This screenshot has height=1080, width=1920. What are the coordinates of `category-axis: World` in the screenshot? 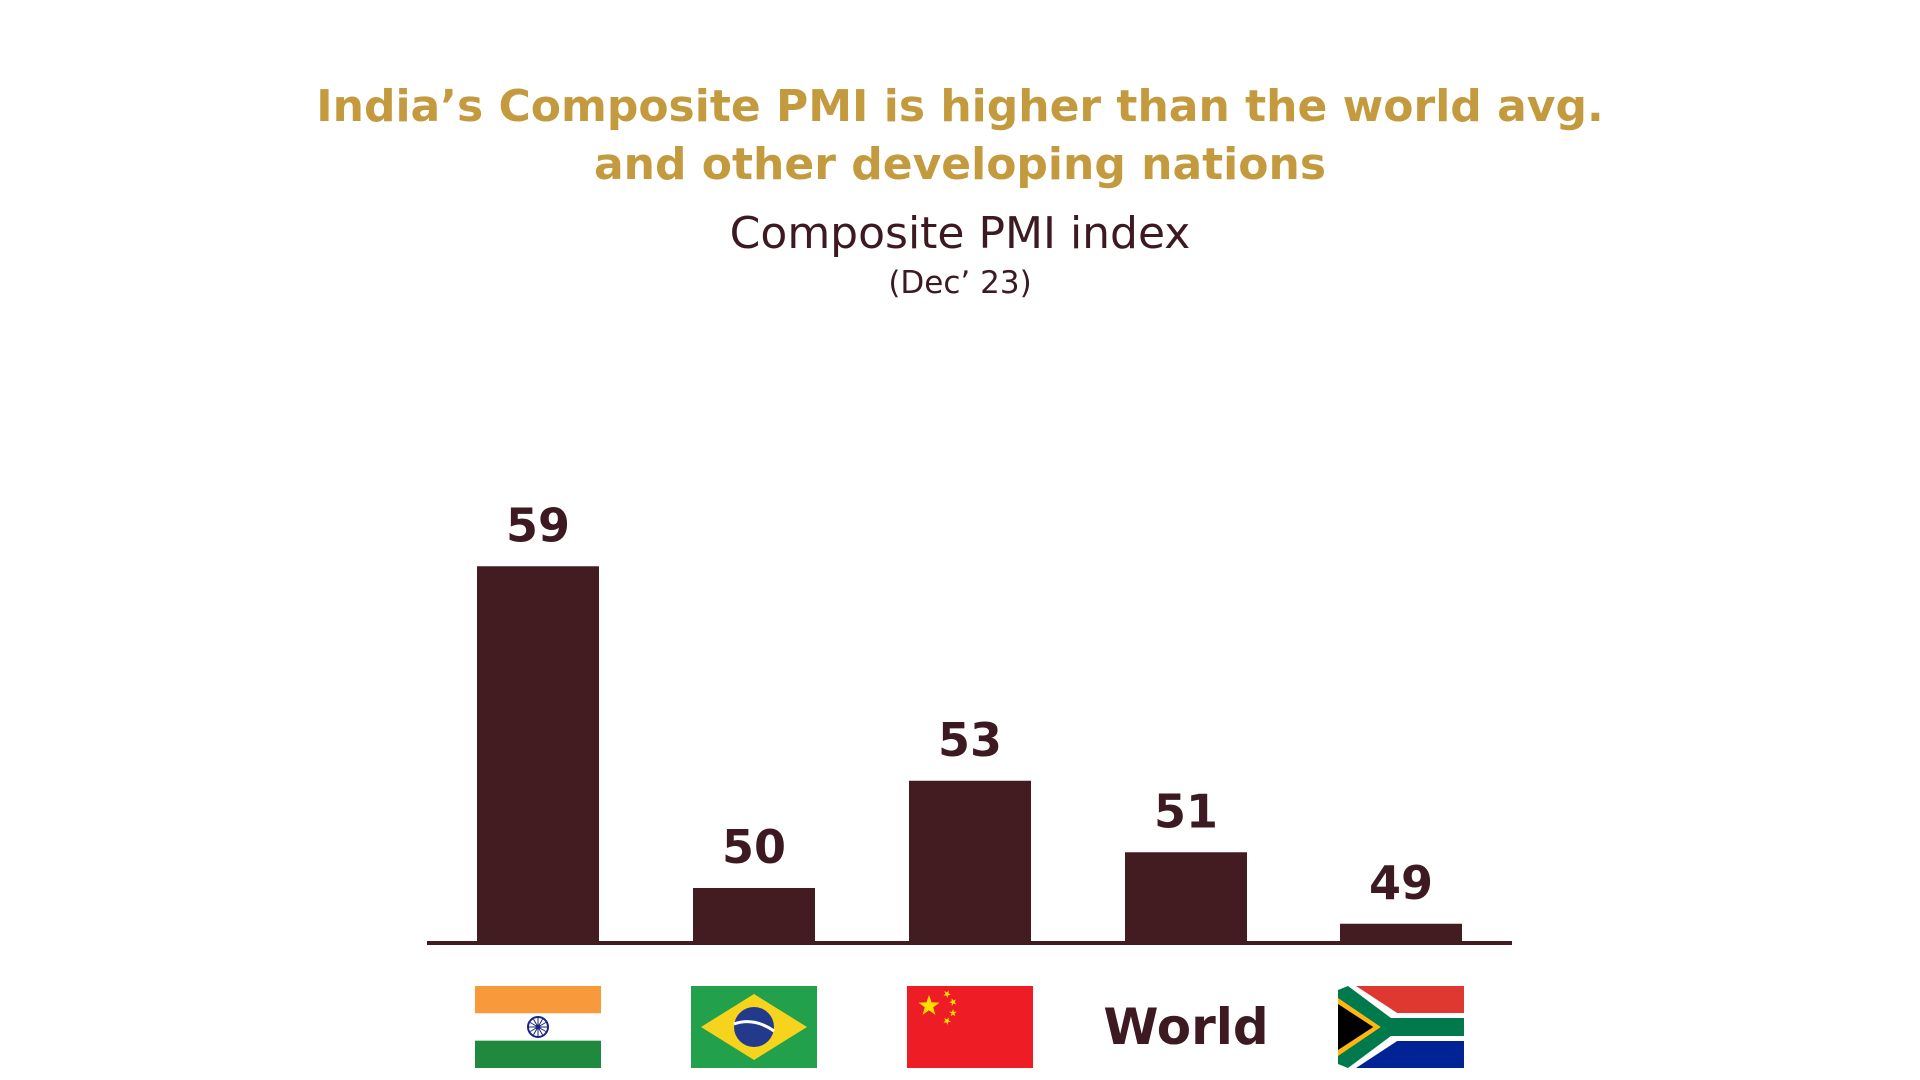 It's located at (969, 1027).